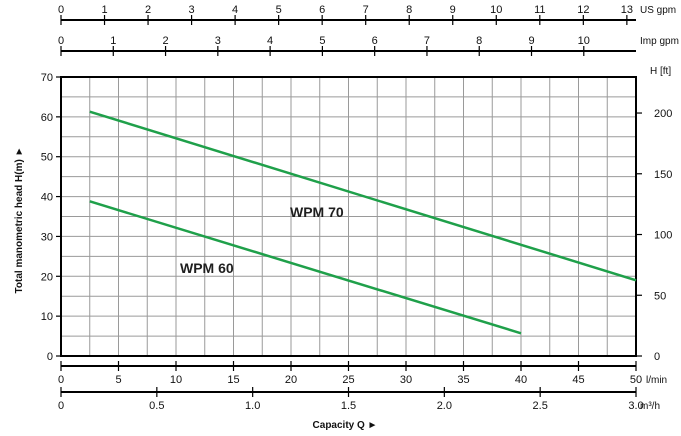  What do you see at coordinates (444, 406) in the screenshot?
I see `secondary-tick-label: 2.0` at bounding box center [444, 406].